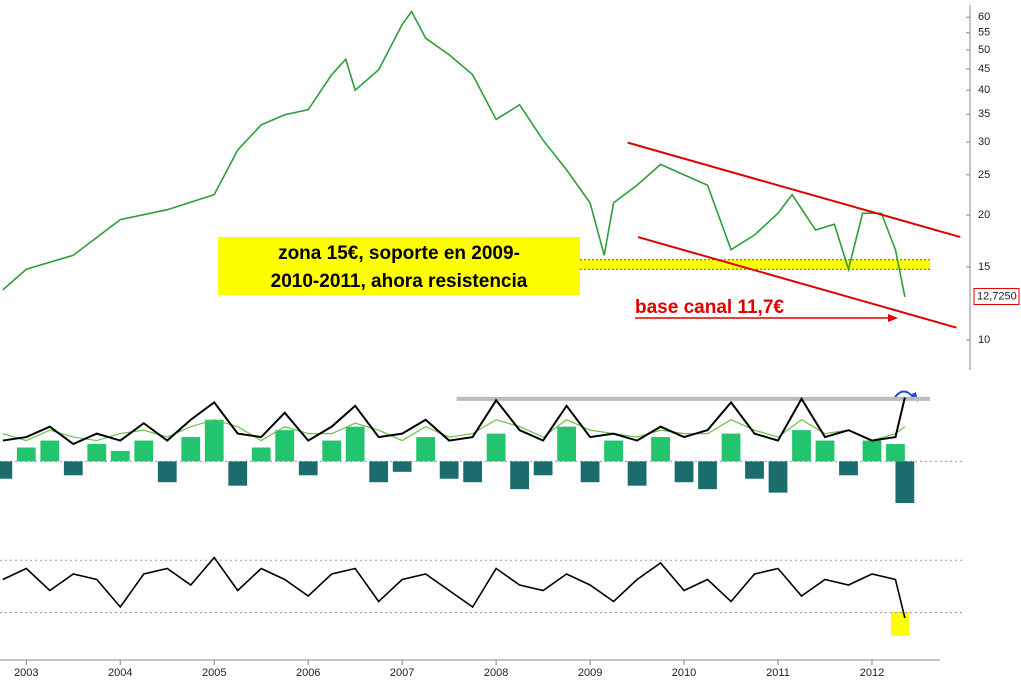 Image resolution: width=1021 pixels, height=680 pixels. Describe the element at coordinates (590, 673) in the screenshot. I see `x-tick-label: 2009` at that location.